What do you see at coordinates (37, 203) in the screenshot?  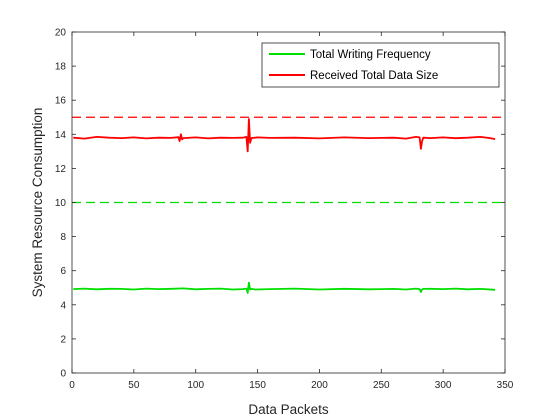 I see `y-axis-label: System Resource Consumption` at bounding box center [37, 203].